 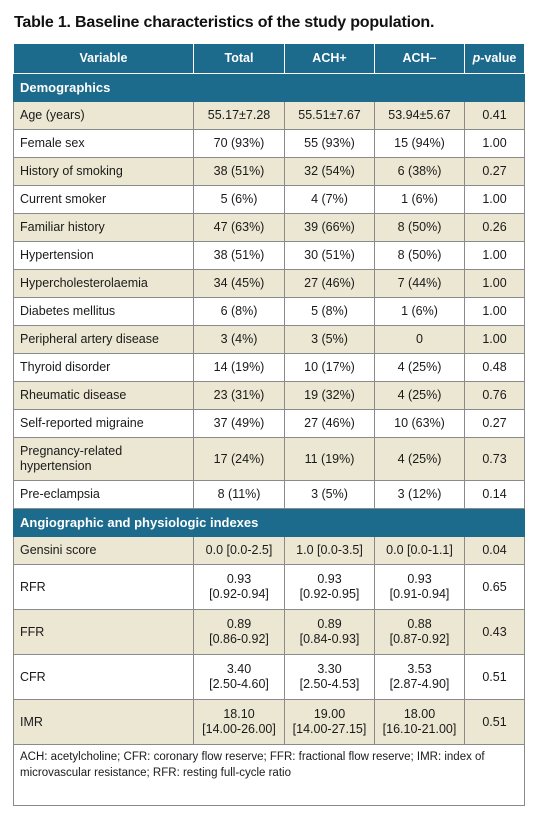 I want to click on cell-ach-neg: 6 (38%), so click(x=419, y=171).